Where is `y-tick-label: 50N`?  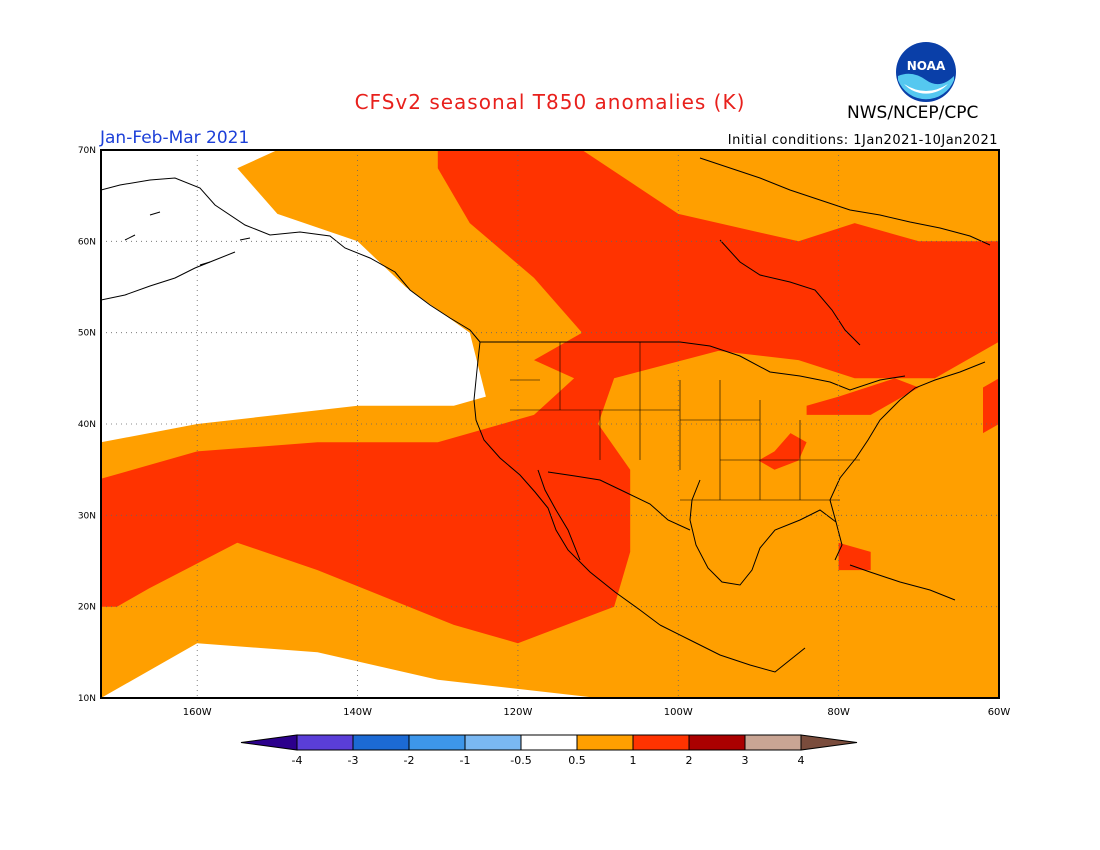 y-tick-label: 50N is located at coordinates (87, 334).